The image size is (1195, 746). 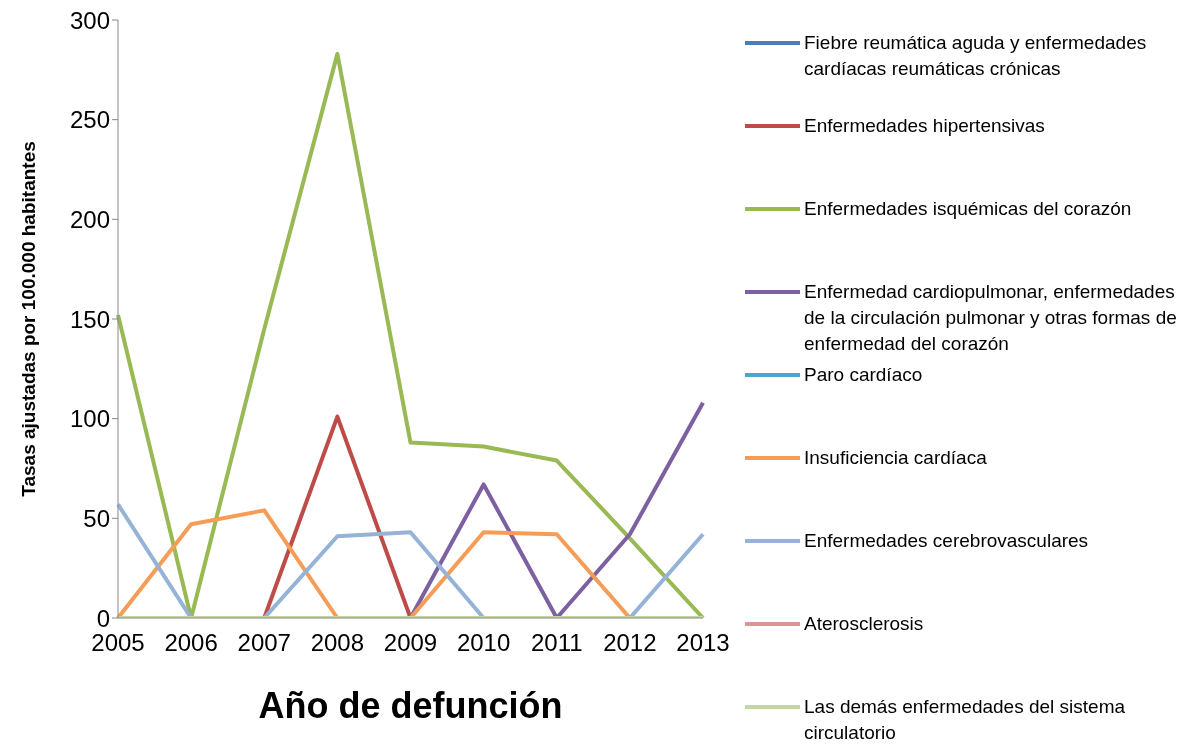 What do you see at coordinates (118, 643) in the screenshot?
I see `x-tick-label: 2005` at bounding box center [118, 643].